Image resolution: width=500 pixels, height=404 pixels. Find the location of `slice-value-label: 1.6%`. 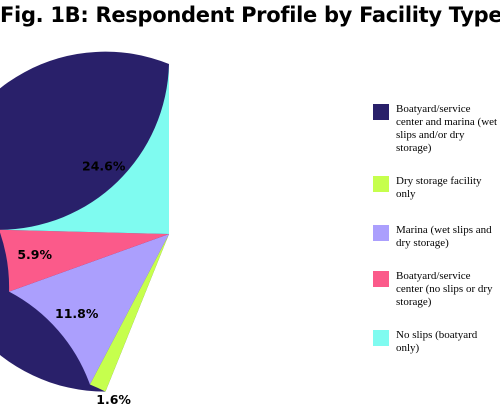

slice-value-label: 1.6% is located at coordinates (113, 398).